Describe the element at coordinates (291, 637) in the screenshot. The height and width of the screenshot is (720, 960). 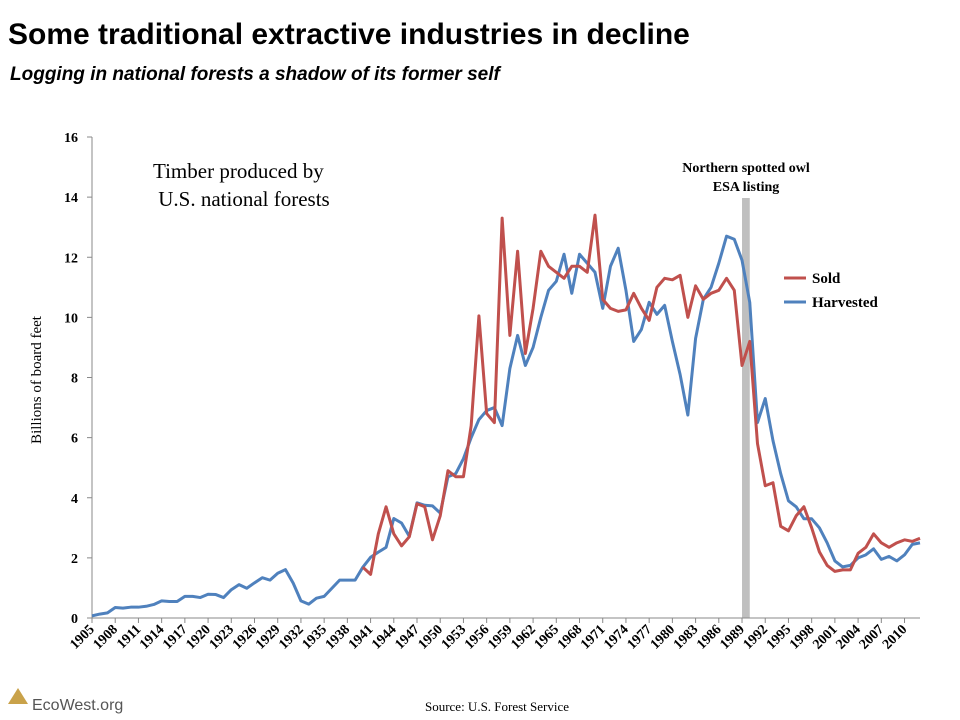
I see `x-tick-label: 1932` at that location.